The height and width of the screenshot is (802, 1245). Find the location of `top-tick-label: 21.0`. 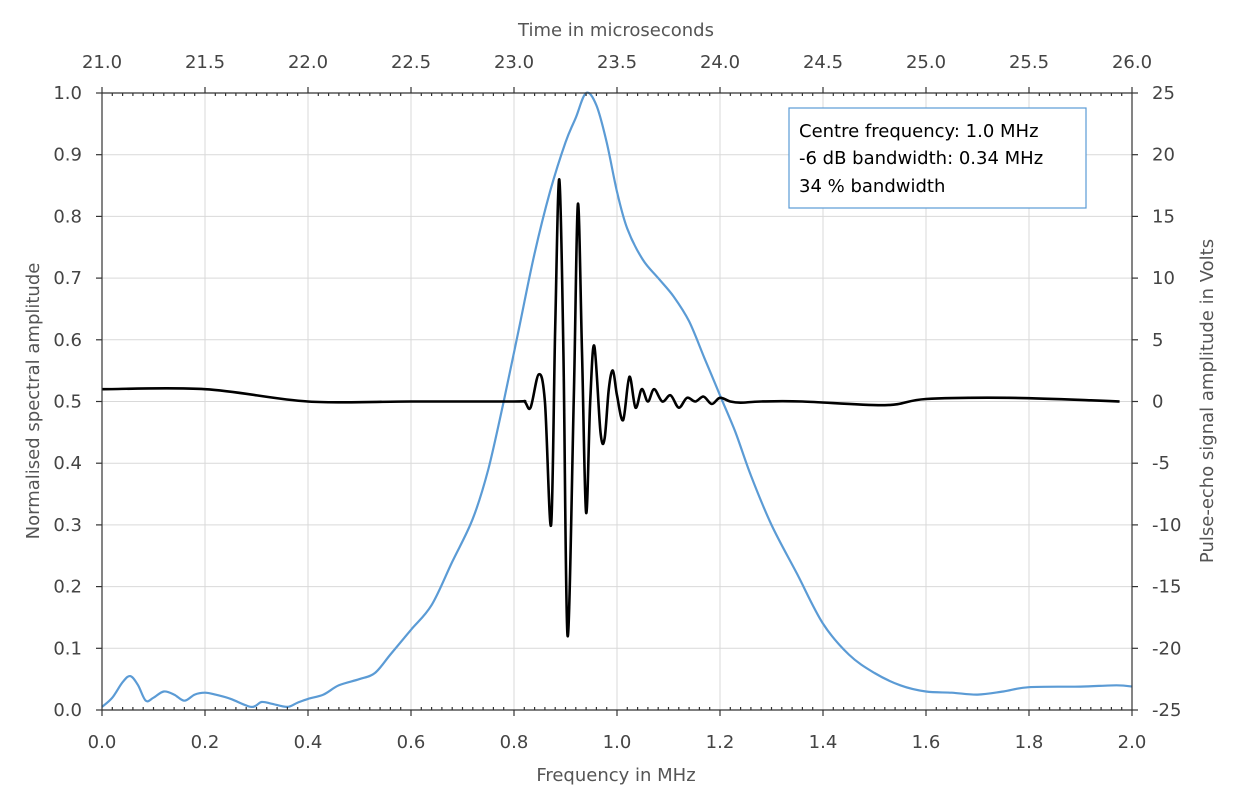

top-tick-label: 21.0 is located at coordinates (102, 62).